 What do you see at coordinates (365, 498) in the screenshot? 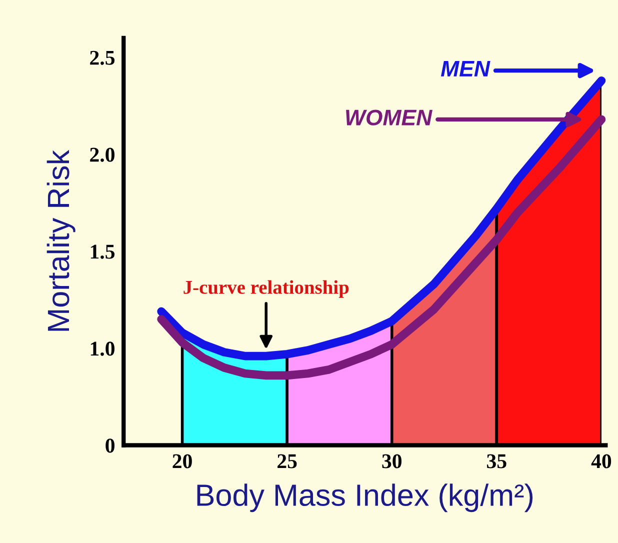
I see `x-axis-title: Body Mass Index (kg/m²)` at bounding box center [365, 498].